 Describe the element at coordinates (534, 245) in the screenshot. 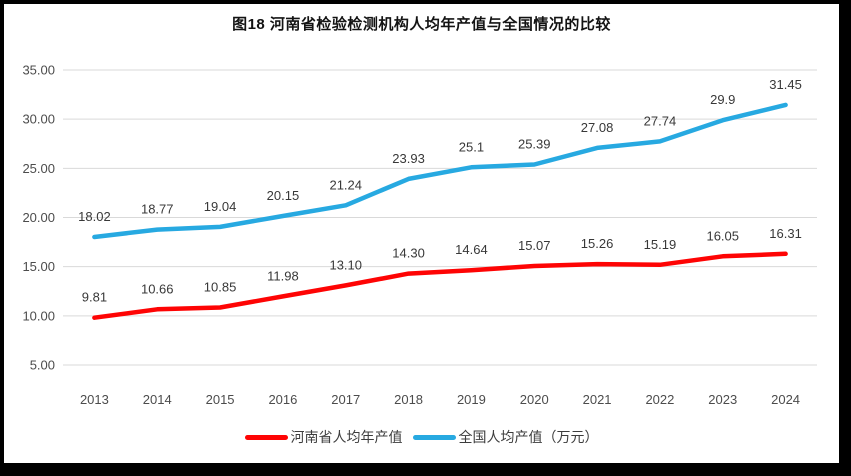

I see `data-label: 15.07` at that location.